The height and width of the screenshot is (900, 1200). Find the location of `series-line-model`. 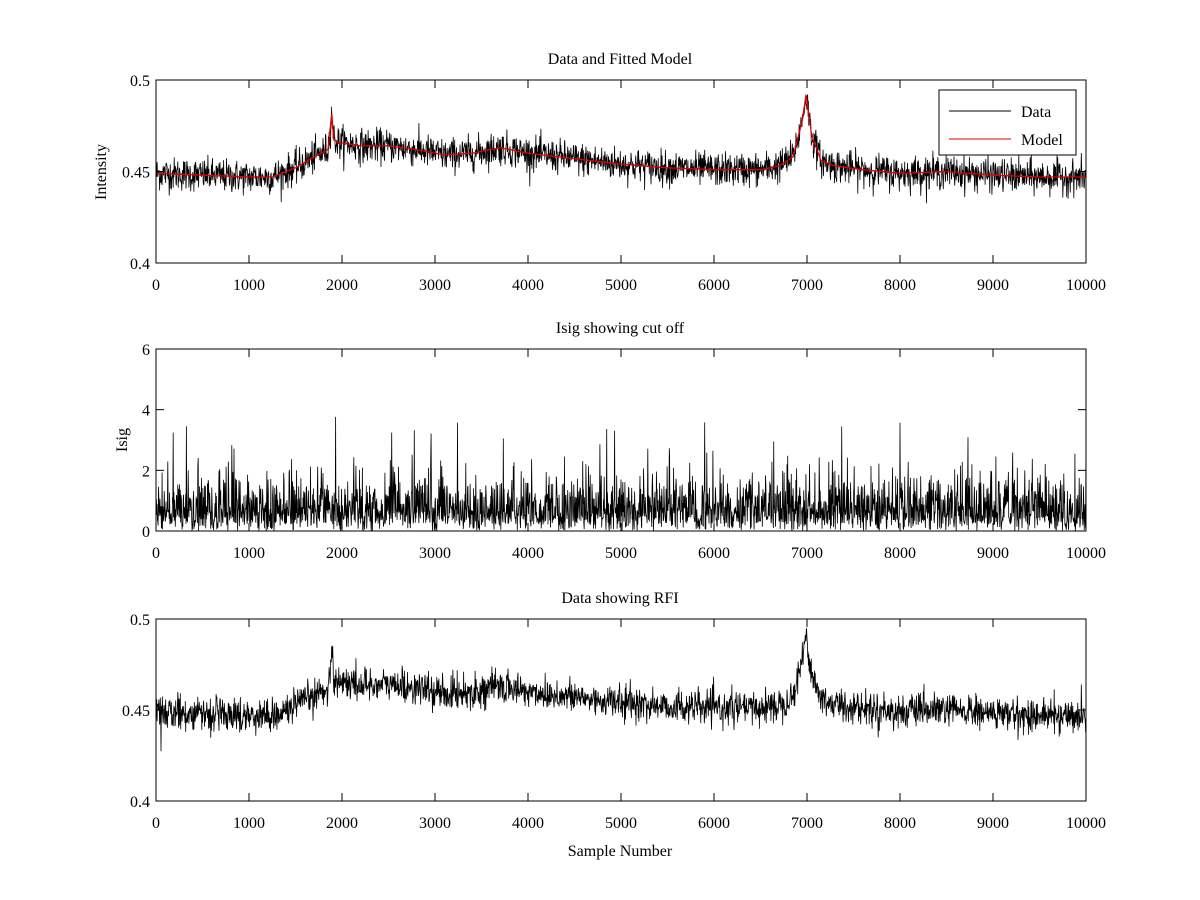

series-line-model is located at coordinates (621, 135).